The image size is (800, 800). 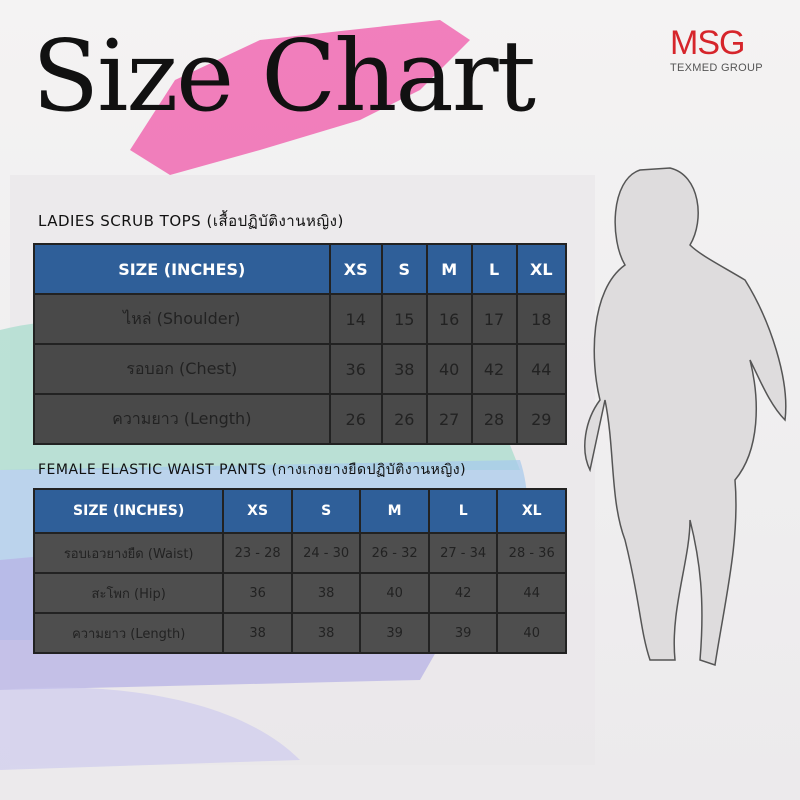 What do you see at coordinates (449, 319) in the screenshot?
I see `cell: 16` at bounding box center [449, 319].